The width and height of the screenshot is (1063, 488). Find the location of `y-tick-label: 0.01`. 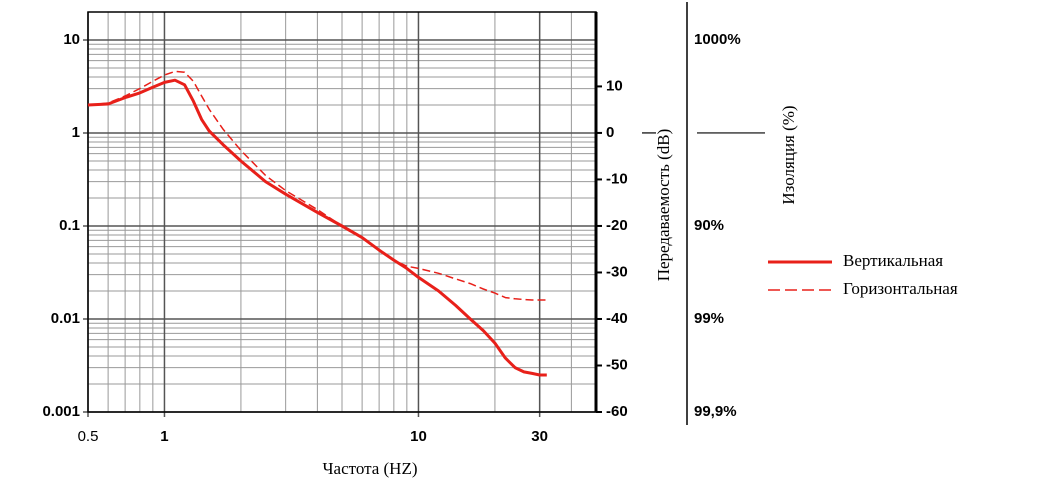

y-tick-label: 0.01 is located at coordinates (65, 318).